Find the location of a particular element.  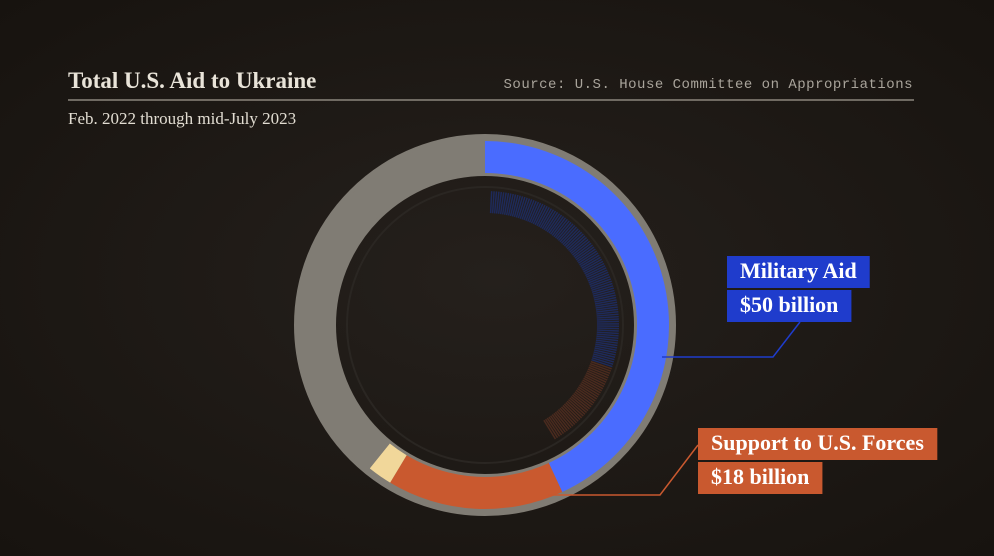

inner-ring is located at coordinates (485, 325).